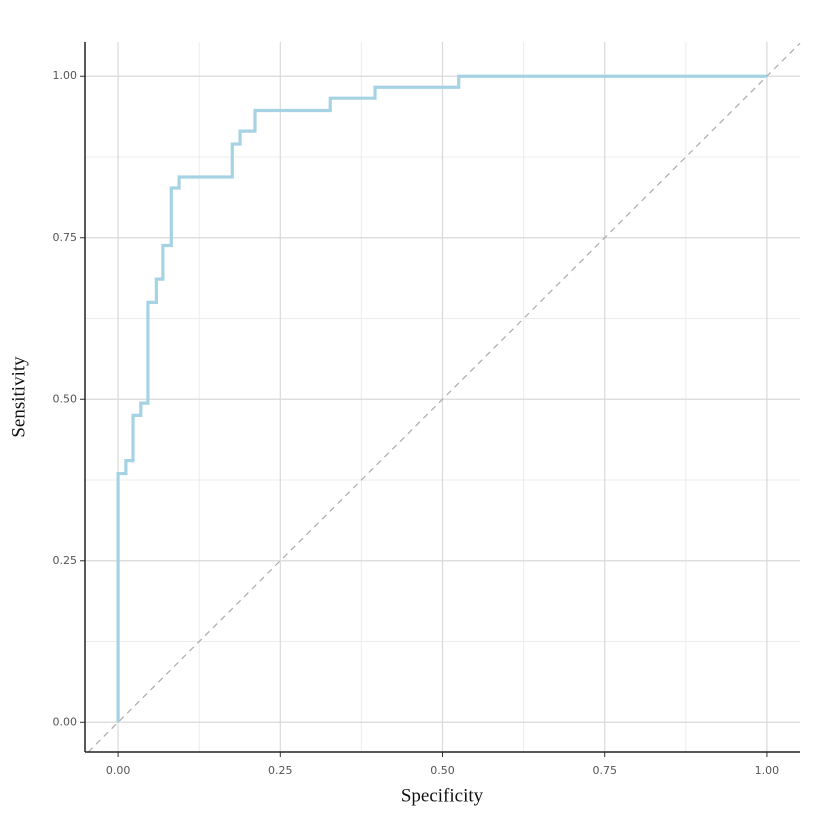 This screenshot has height=834, width=816. Describe the element at coordinates (442, 795) in the screenshot. I see `x-axis-title: Specificity` at that location.